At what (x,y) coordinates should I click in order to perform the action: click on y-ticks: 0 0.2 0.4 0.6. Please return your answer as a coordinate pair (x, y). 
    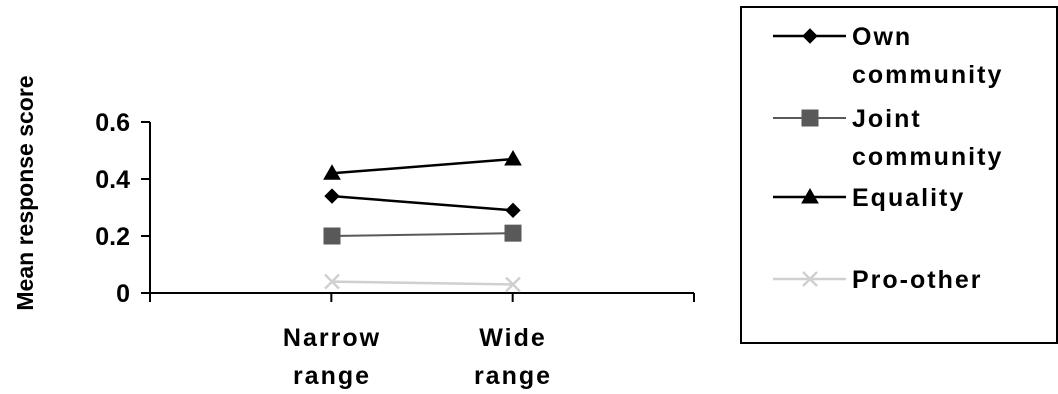
    Looking at the image, I should click on (122, 208).